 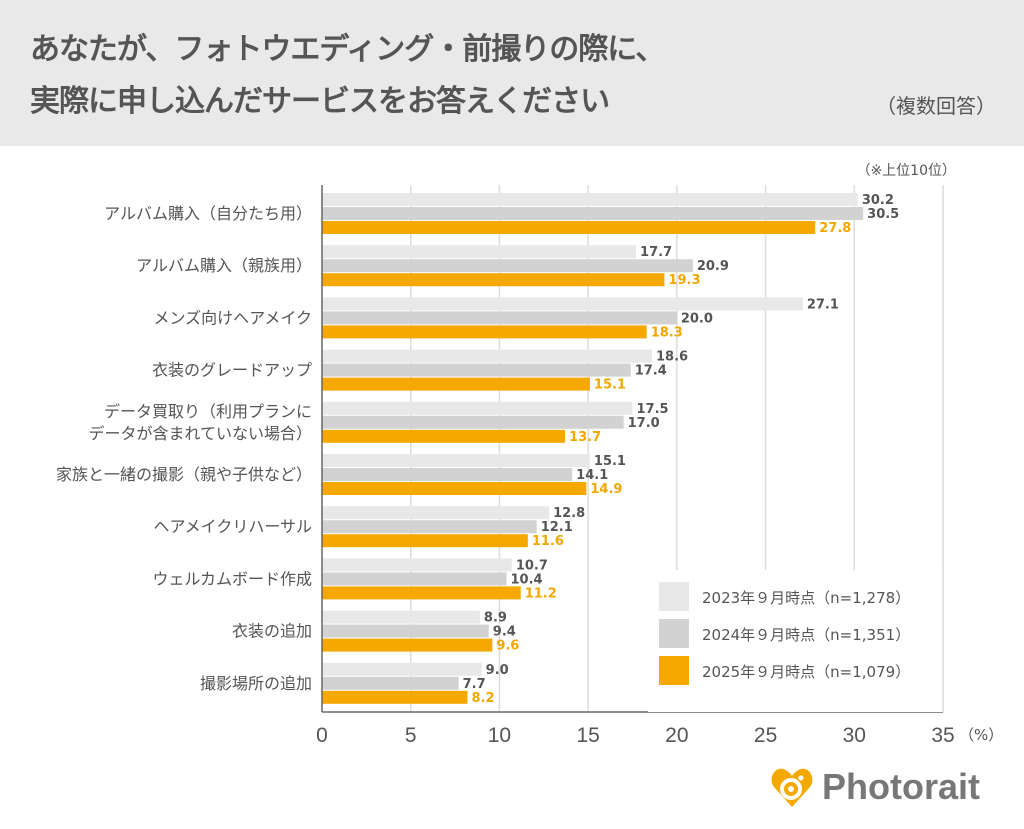 I want to click on value-label: 7.7, so click(x=474, y=684).